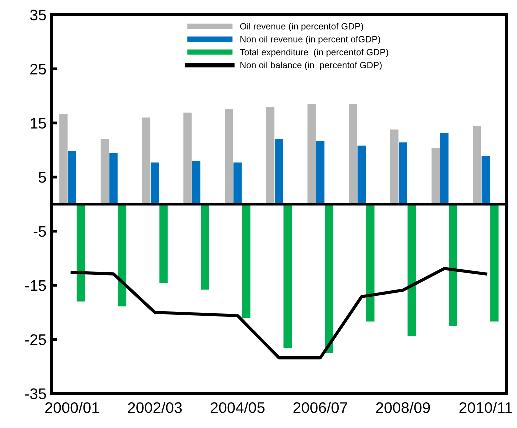 Image resolution: width=517 pixels, height=428 pixels. I want to click on y-tick-label: -15, so click(35, 286).